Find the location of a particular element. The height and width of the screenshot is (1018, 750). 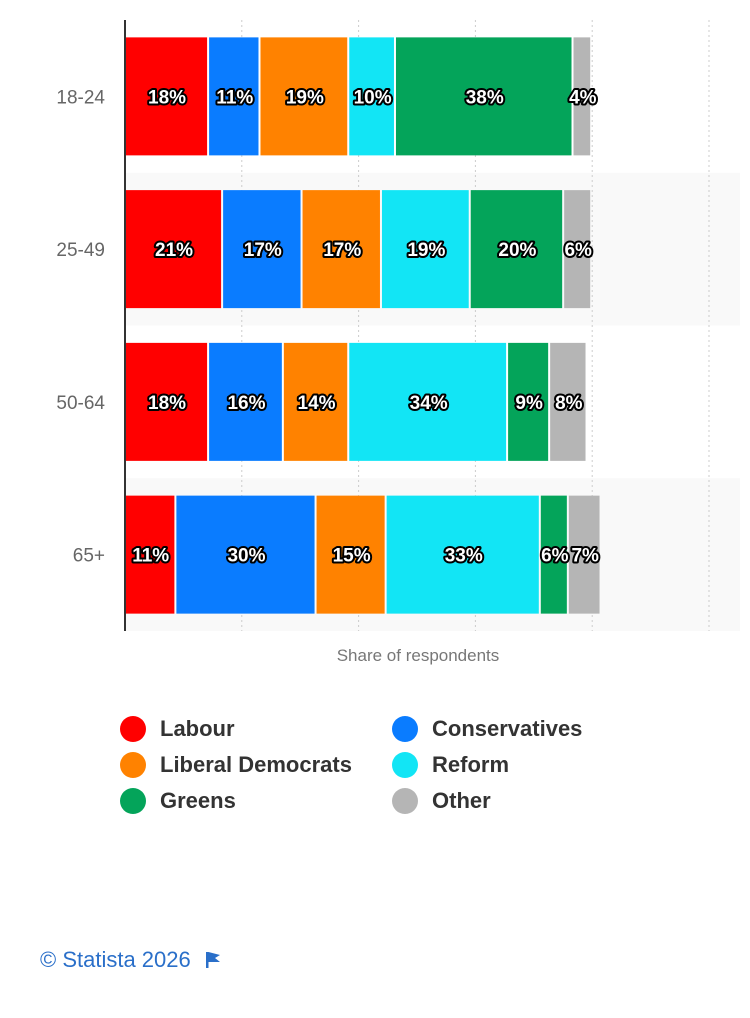

category-label: 25-49 is located at coordinates (80, 250).